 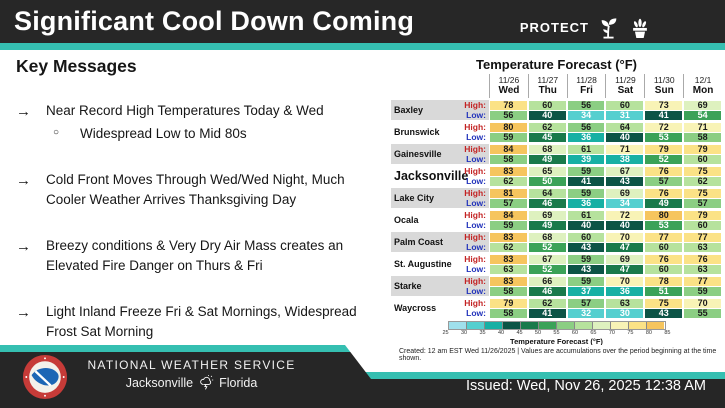 I want to click on low-temp-cell: 46, so click(x=547, y=291).